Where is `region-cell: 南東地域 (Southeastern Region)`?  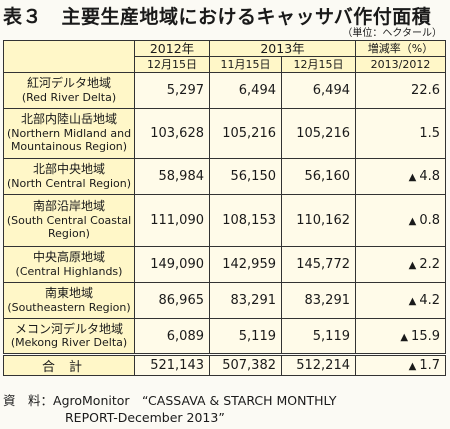
region-cell: 南東地域 (Southeastern Region) is located at coordinates (69, 300).